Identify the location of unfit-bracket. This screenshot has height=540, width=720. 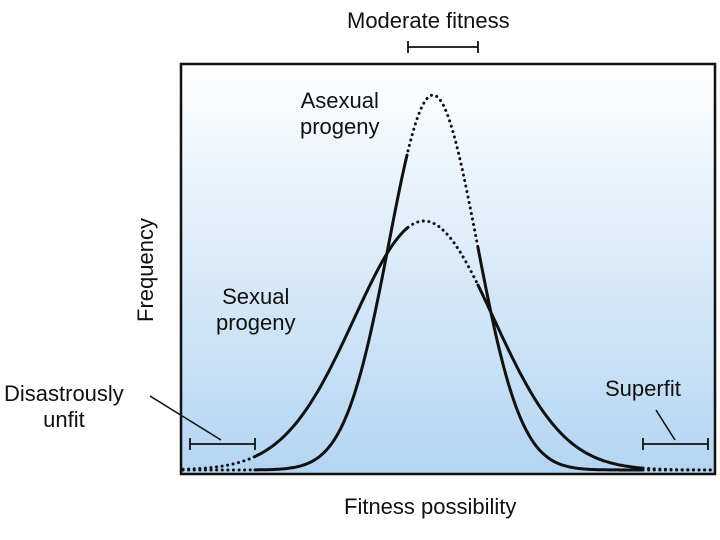
(222, 444).